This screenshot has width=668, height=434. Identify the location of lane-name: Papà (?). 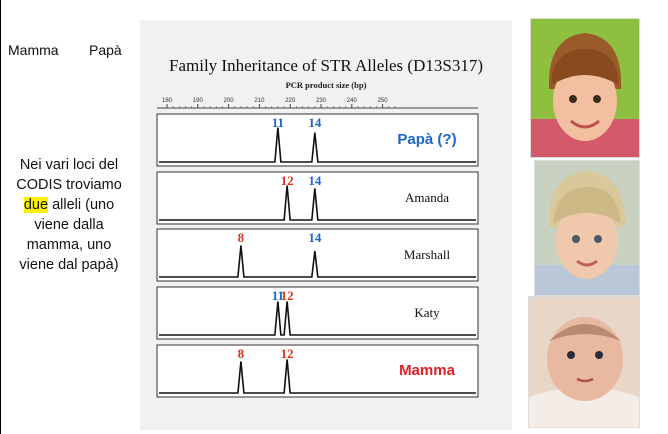
(426, 139).